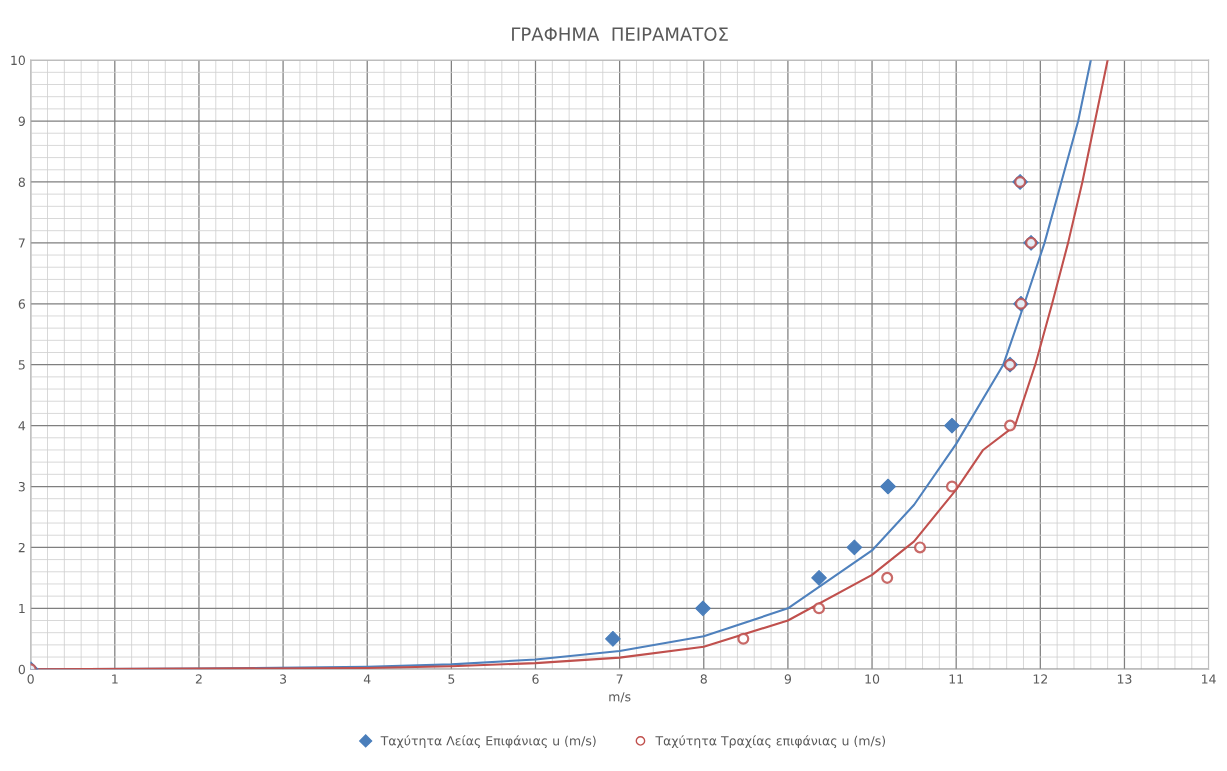  Describe the element at coordinates (620, 34) in the screenshot. I see `chart-title: ΓΡΑΦΗΜΑ ΠΕΙΡΑΜΑΤΟΣ` at that location.